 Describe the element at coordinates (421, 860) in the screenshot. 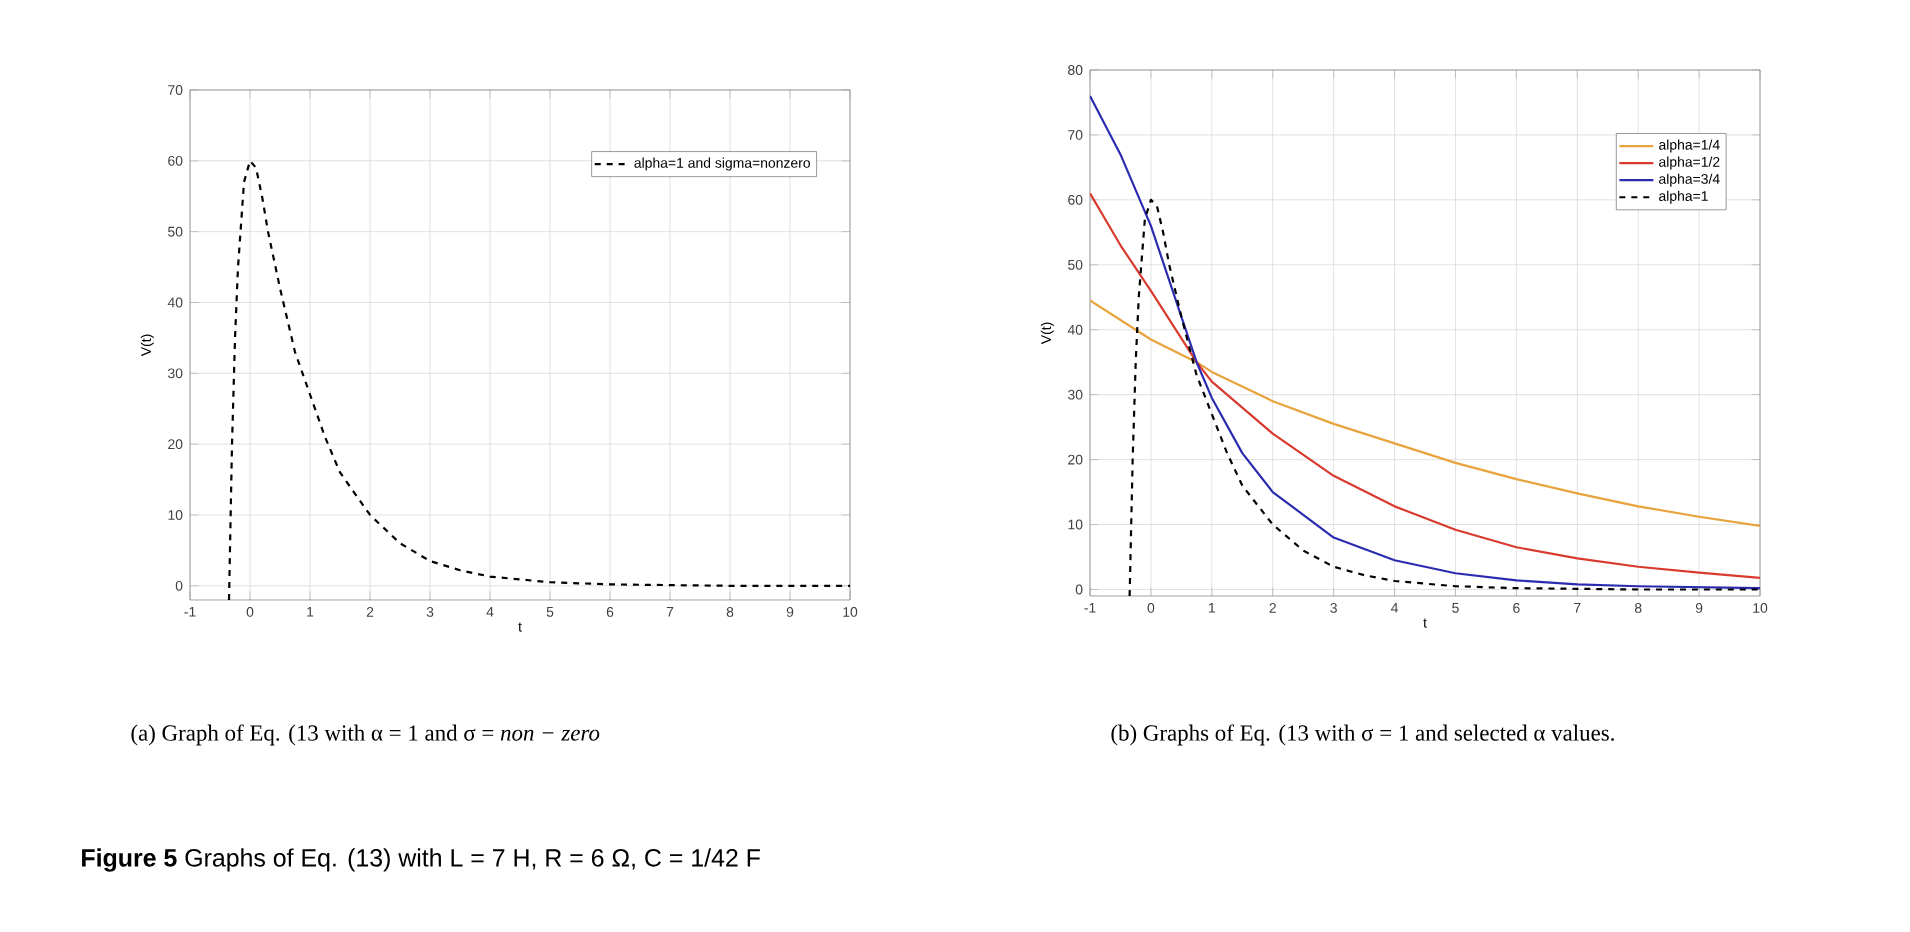

I see `text: Figure 5 Graphs of Eq. (13) with L = 7 H, R = 6 Ω, C = 1/42 F` at that location.